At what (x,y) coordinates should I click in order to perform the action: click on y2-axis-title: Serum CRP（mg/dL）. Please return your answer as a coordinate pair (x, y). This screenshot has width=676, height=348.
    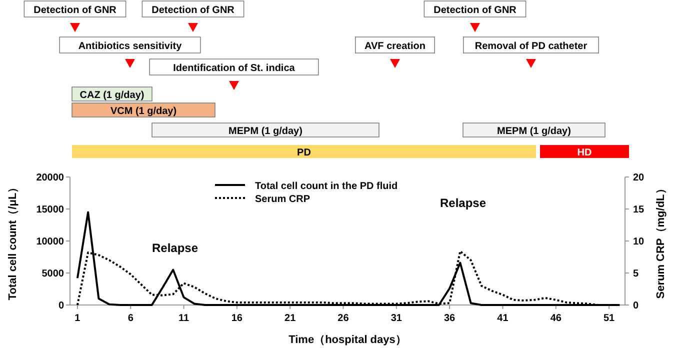
    Looking at the image, I should click on (661, 241).